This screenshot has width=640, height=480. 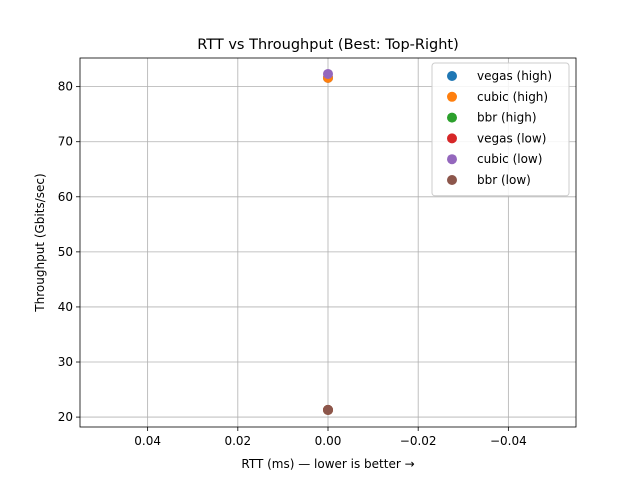 What do you see at coordinates (504, 180) in the screenshot?
I see `legend-entry-label: bbr (low)` at bounding box center [504, 180].